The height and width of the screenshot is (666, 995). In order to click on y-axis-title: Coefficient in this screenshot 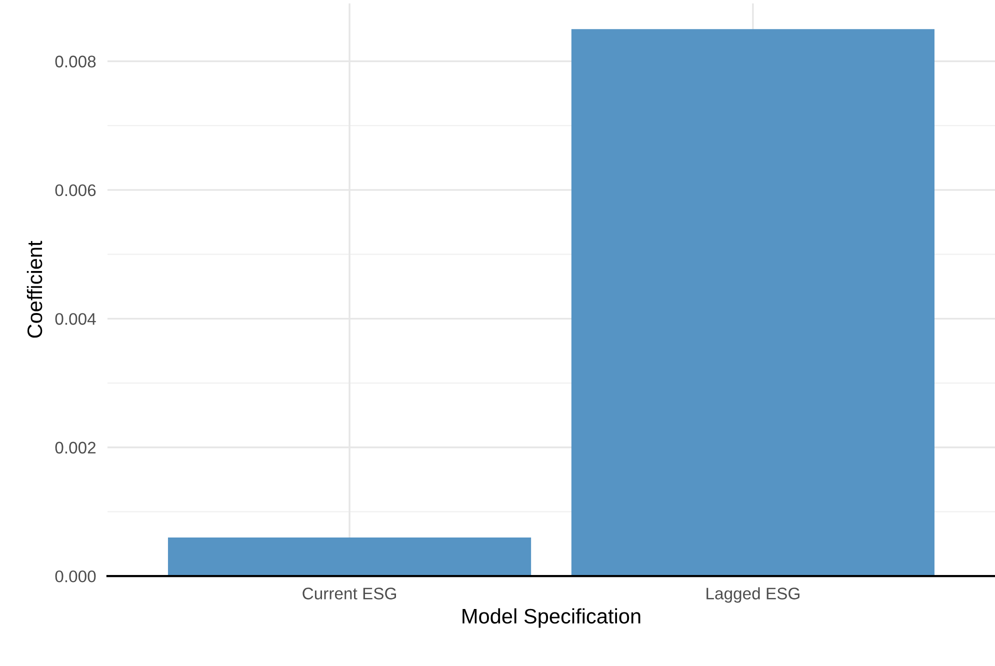, I will do `click(34, 289)`.